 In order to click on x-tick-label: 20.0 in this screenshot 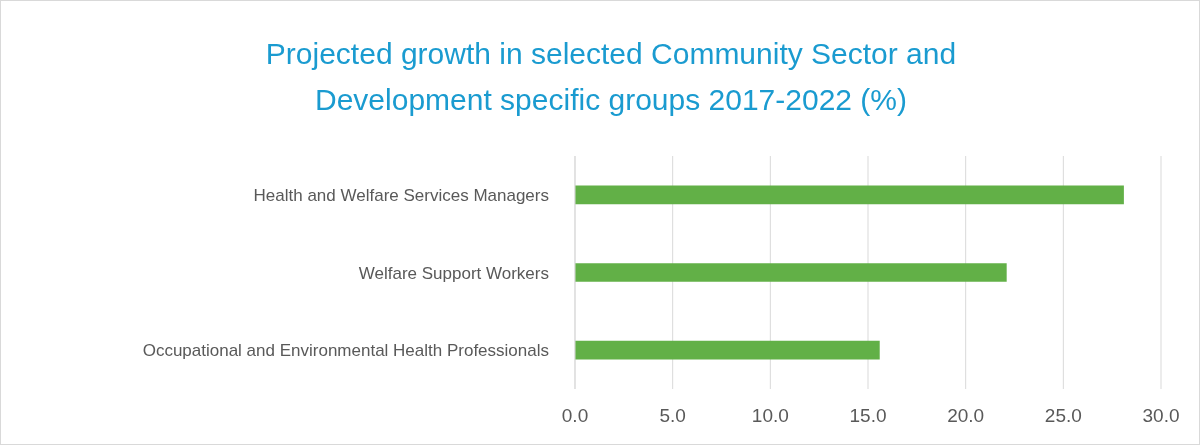, I will do `click(966, 416)`.